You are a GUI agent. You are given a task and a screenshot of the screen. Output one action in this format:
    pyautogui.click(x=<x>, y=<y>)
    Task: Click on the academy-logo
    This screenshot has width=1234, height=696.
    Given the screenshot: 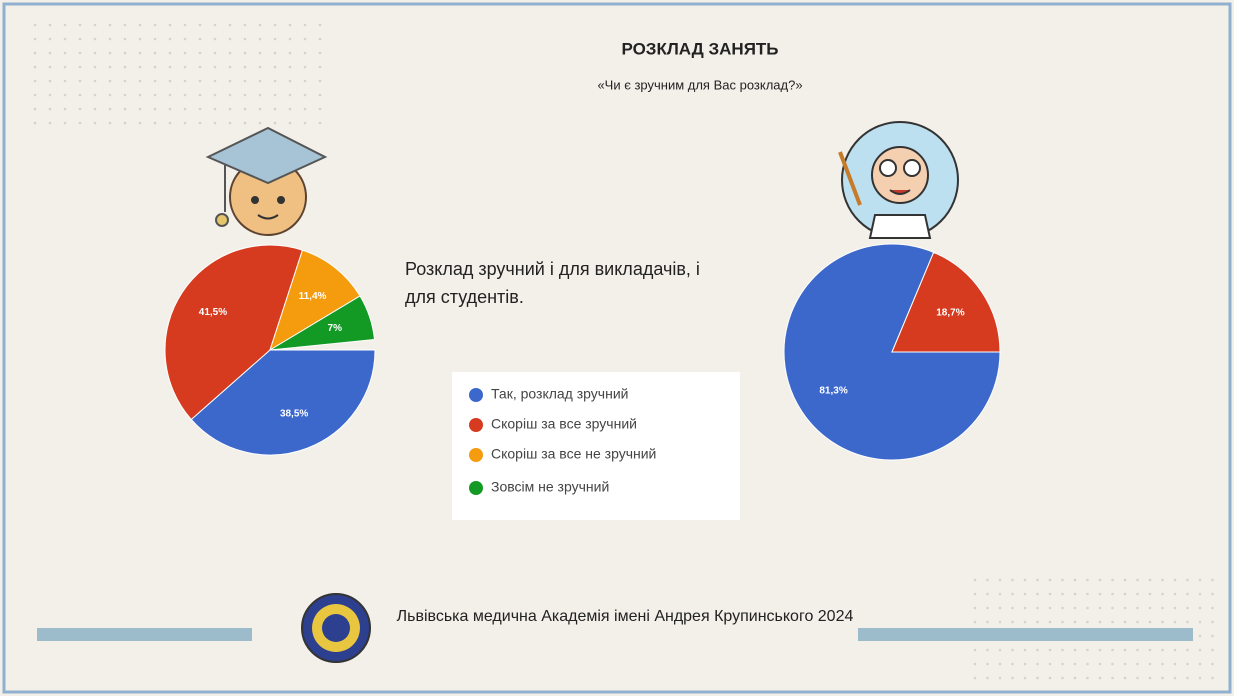 What is the action you would take?
    pyautogui.click(x=336, y=628)
    